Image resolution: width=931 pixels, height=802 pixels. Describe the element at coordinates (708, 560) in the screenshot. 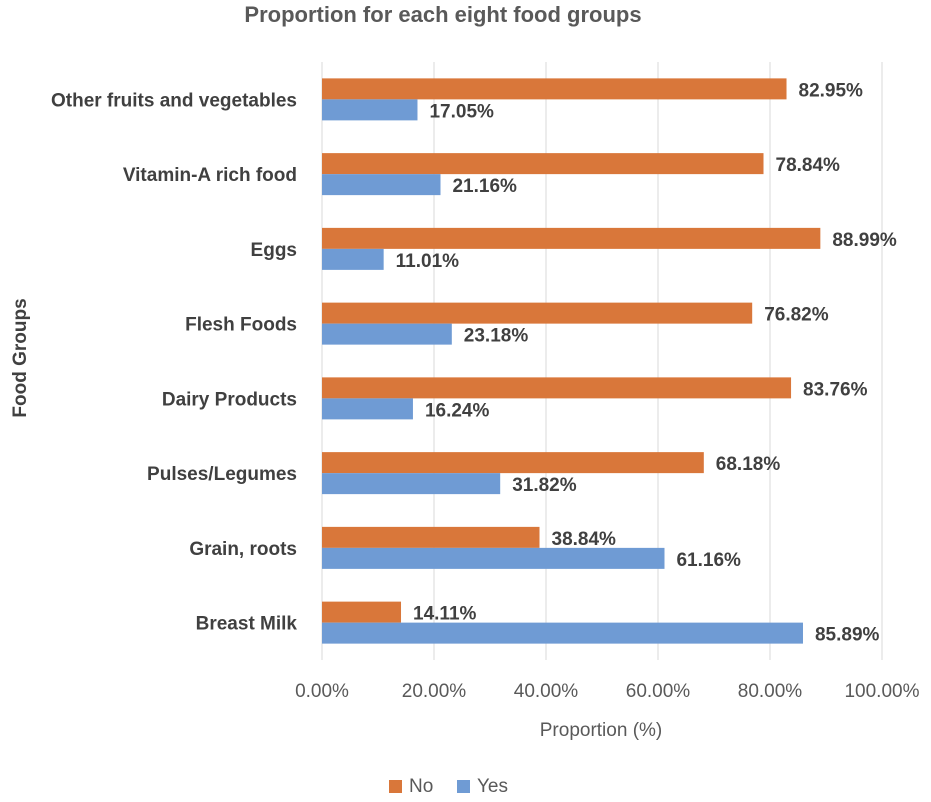

I see `data-label: 61.16%` at that location.